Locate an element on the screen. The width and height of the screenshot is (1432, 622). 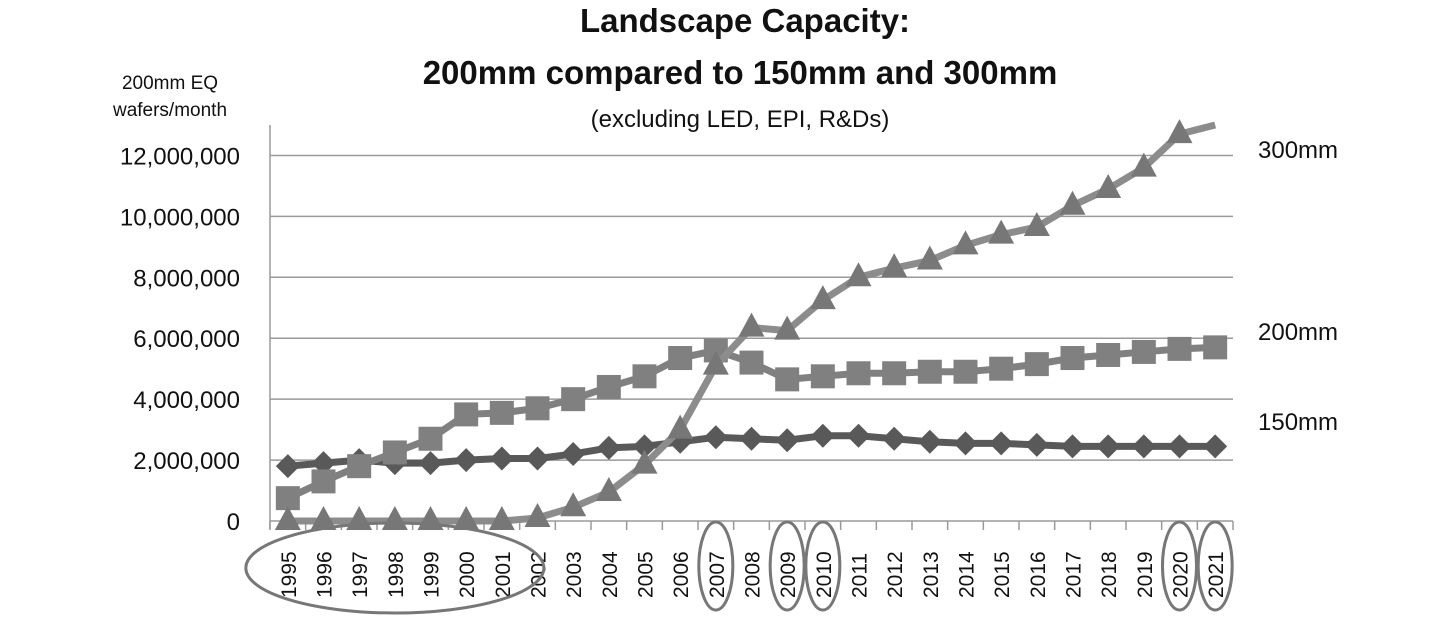
x-tick-label: 2003 is located at coordinates (574, 574).